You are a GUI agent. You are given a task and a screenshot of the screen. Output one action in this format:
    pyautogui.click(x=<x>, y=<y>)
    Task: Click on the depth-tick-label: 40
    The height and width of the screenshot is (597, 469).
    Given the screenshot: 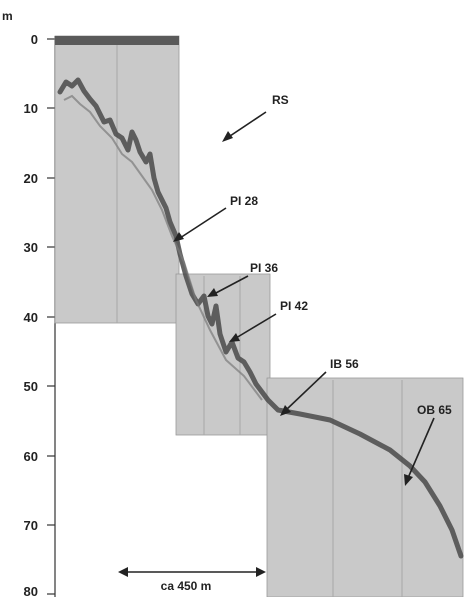 What is the action you would take?
    pyautogui.click(x=31, y=317)
    